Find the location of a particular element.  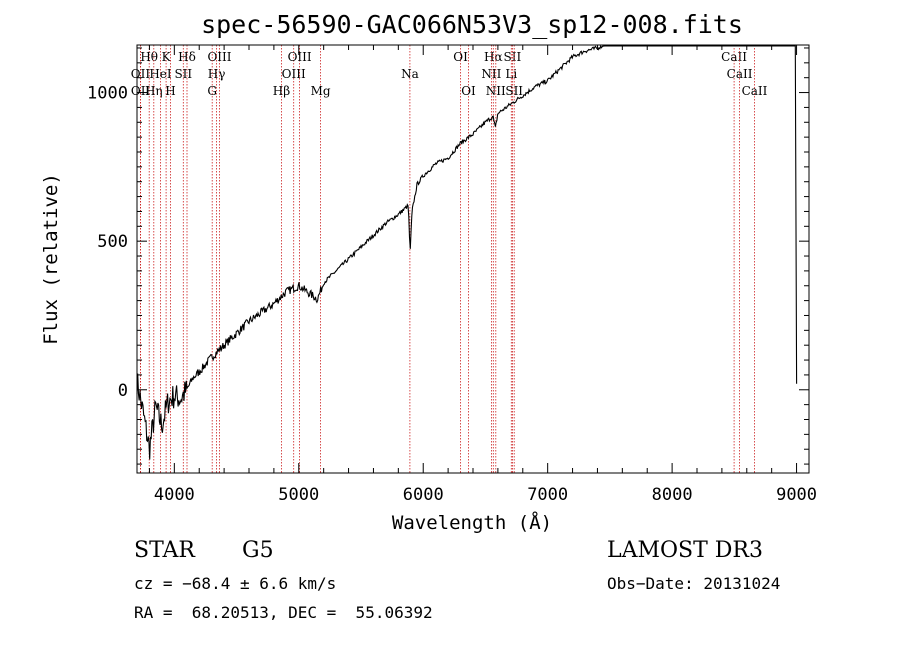

line-marker-label-18: OI is located at coordinates (468, 91).